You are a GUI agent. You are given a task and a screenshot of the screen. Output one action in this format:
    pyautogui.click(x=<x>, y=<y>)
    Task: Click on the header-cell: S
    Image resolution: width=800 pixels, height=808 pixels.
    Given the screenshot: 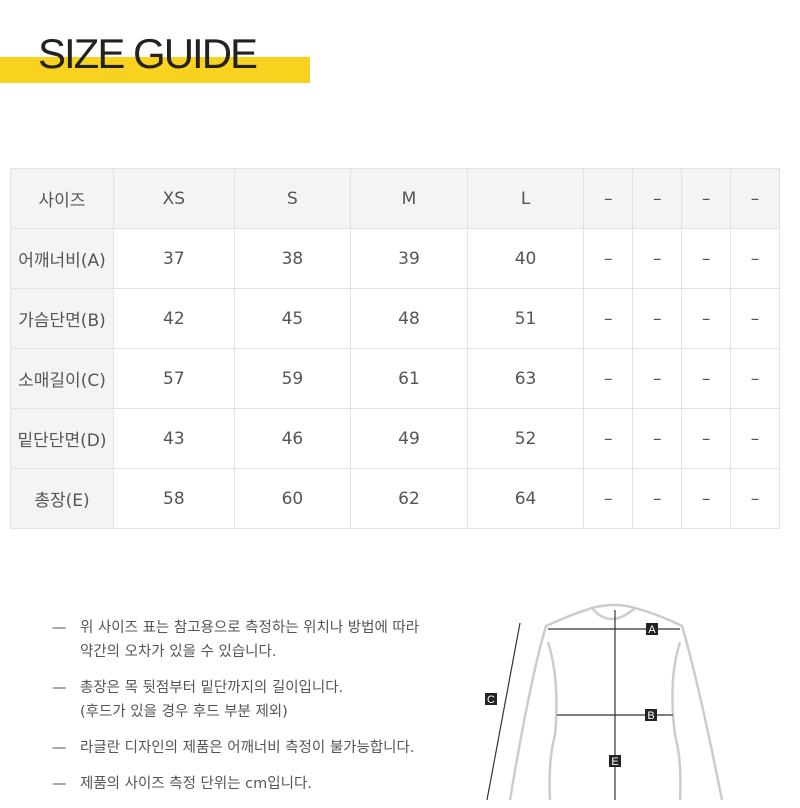 What is the action you would take?
    pyautogui.click(x=292, y=198)
    